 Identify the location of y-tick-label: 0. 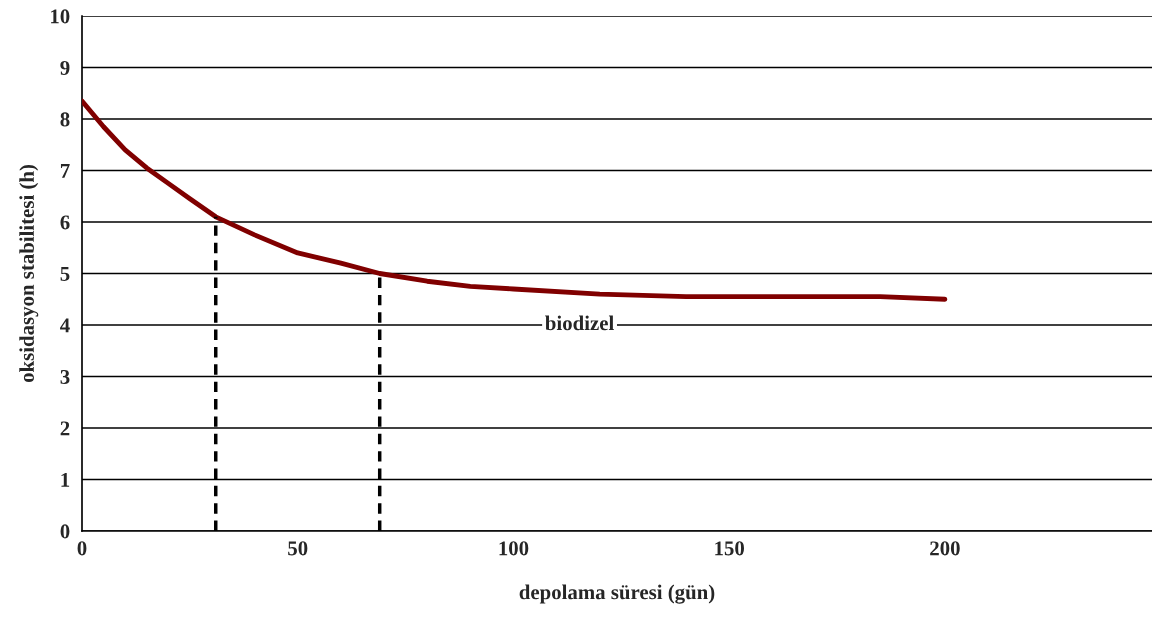
(65, 531).